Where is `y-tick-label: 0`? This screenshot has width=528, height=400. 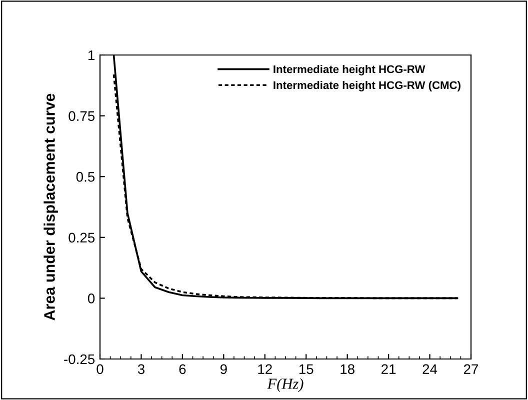 y-tick-label: 0 is located at coordinates (91, 299).